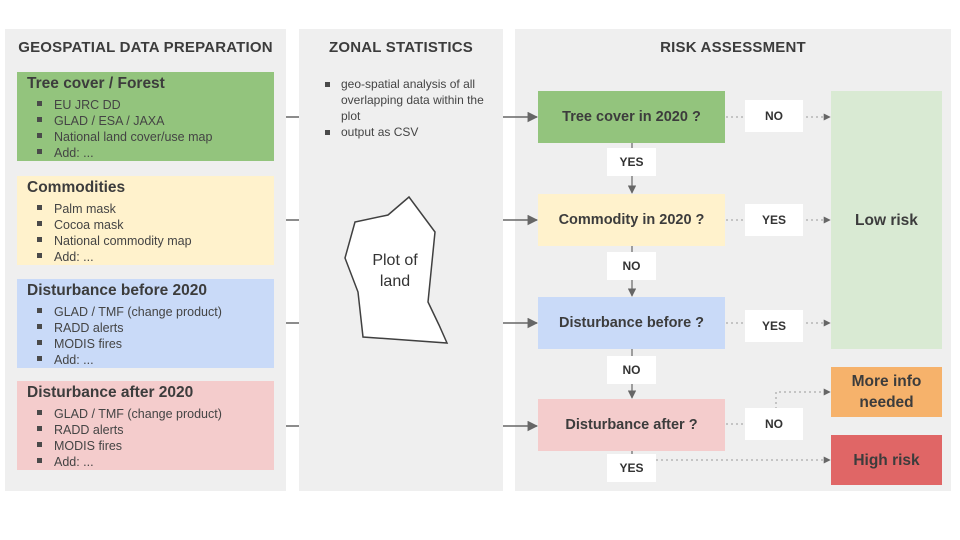  Describe the element at coordinates (774, 326) in the screenshot. I see `answer-label-q3-side: YES` at that location.